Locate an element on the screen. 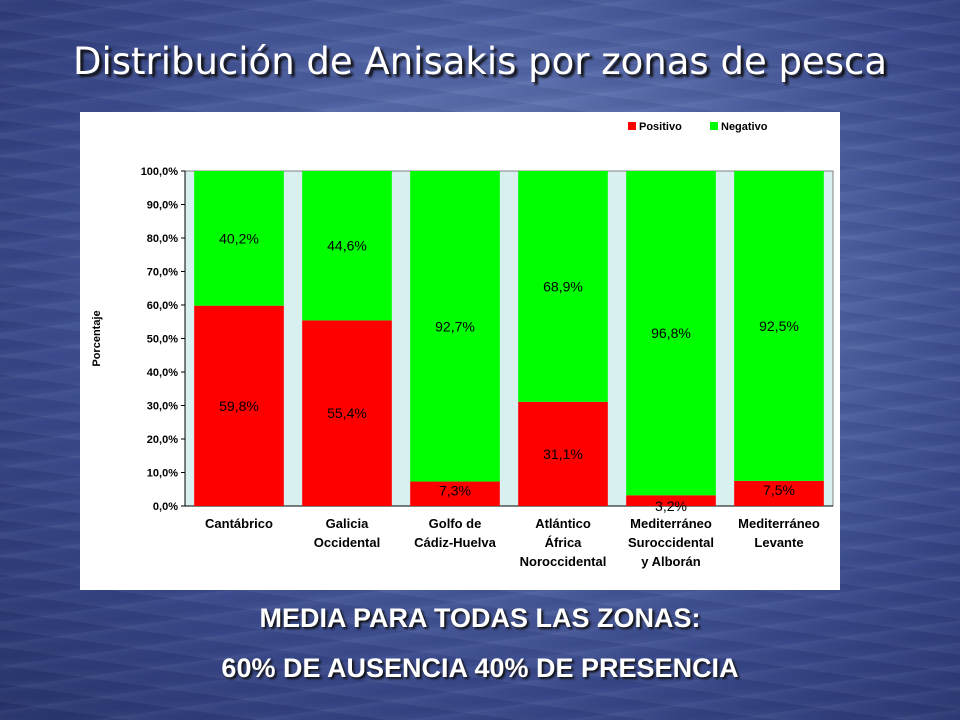 The height and width of the screenshot is (720, 960). data-label-negativo: 44,6% is located at coordinates (347, 246).